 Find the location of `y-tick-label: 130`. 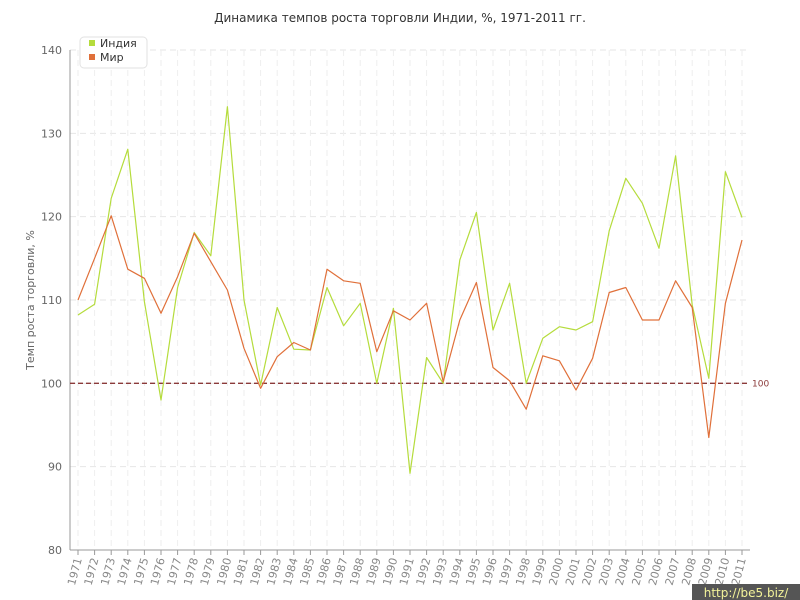

y-tick-label: 130 is located at coordinates (51, 133).